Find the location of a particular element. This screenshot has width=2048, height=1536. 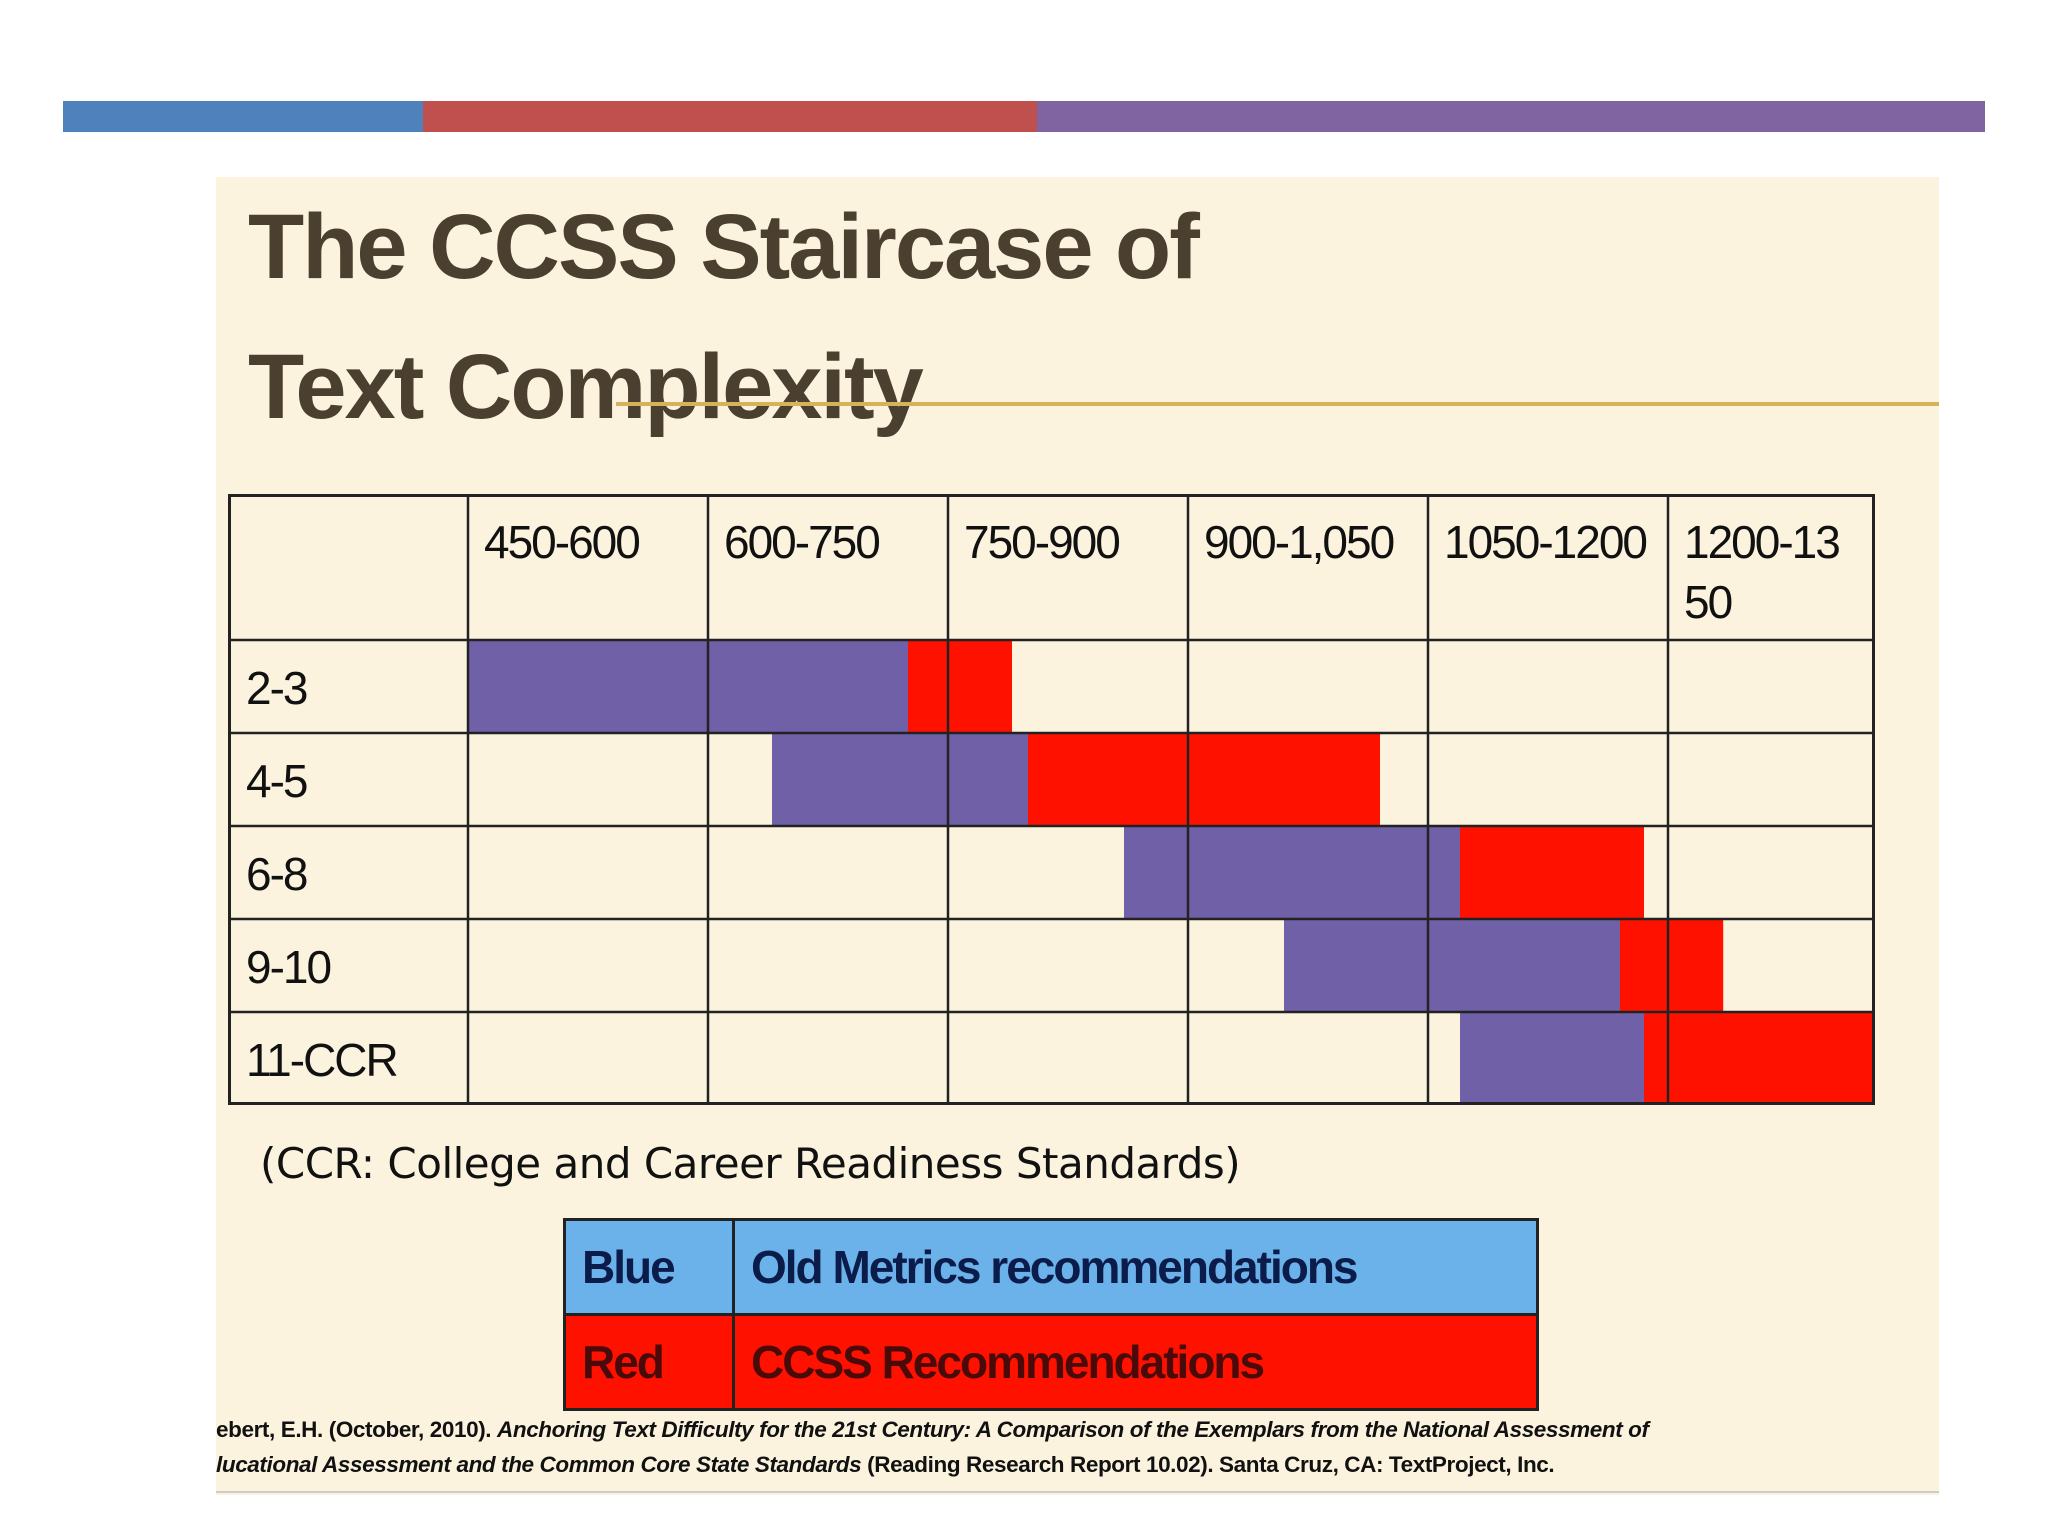

row-label-9-10: 9-10 is located at coordinates (288, 967).